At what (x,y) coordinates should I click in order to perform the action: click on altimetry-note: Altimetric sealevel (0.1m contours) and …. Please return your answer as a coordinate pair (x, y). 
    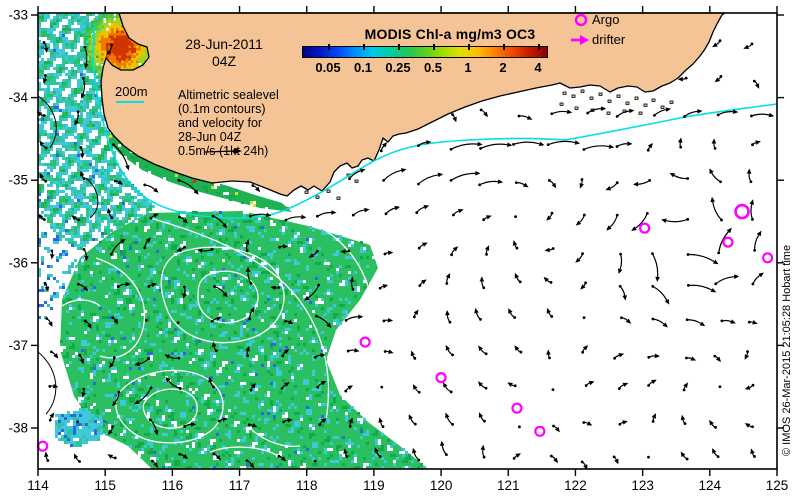
    Looking at the image, I should click on (228, 123).